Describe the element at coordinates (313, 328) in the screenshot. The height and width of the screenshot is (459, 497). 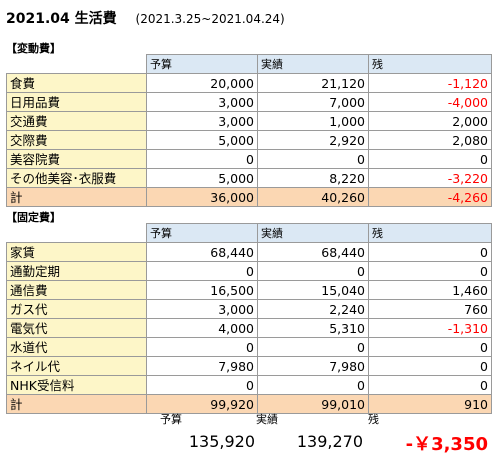
I see `actual-cell: 5,310` at that location.